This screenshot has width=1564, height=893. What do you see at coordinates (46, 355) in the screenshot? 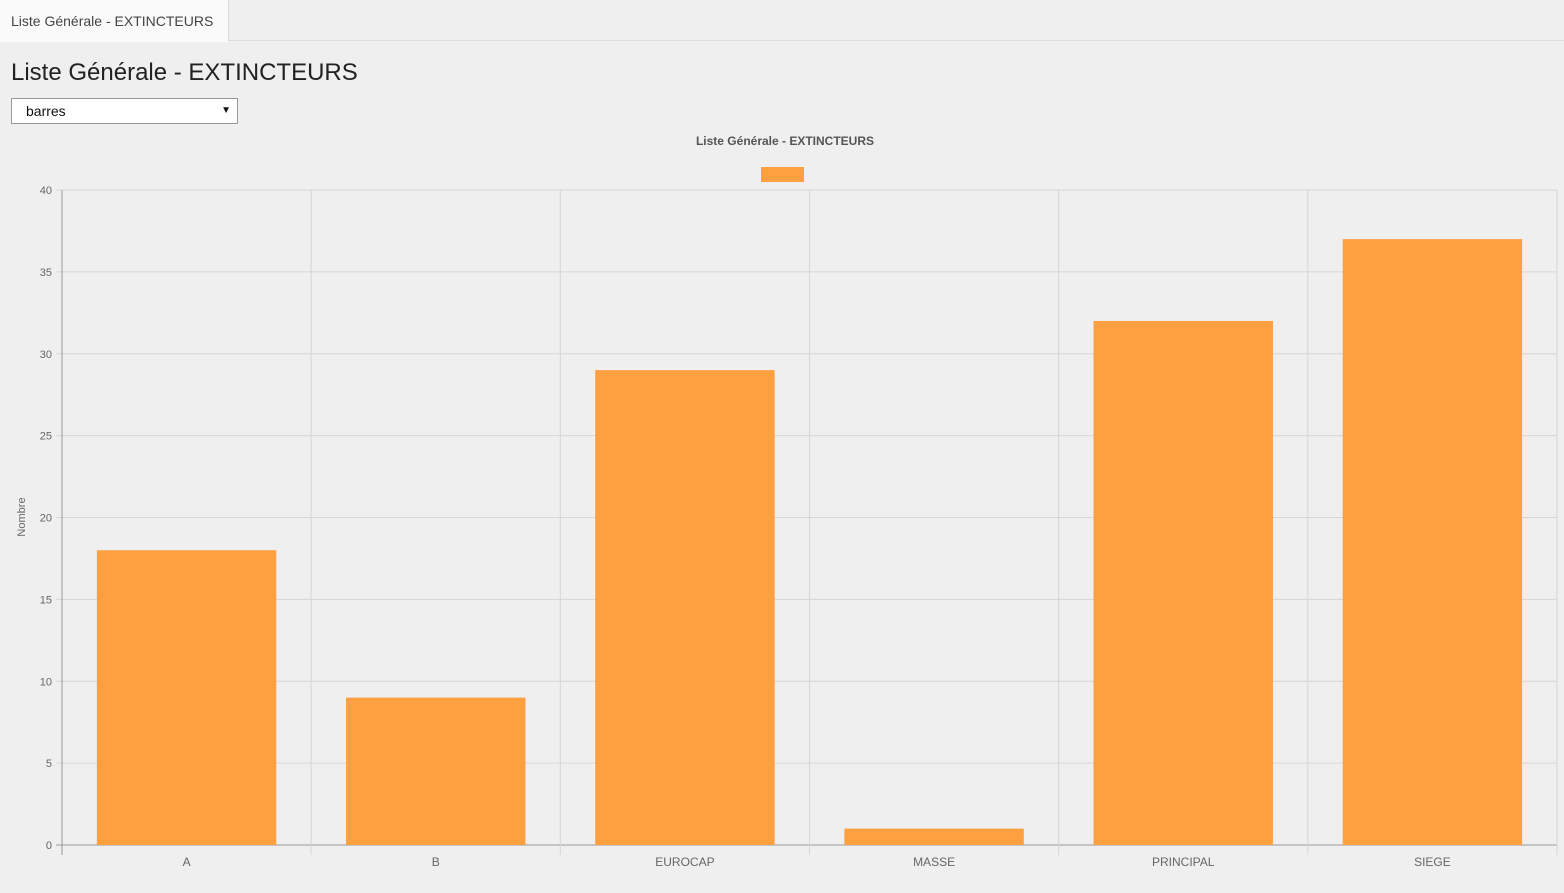
I see `y-tick-label: 30` at bounding box center [46, 355].